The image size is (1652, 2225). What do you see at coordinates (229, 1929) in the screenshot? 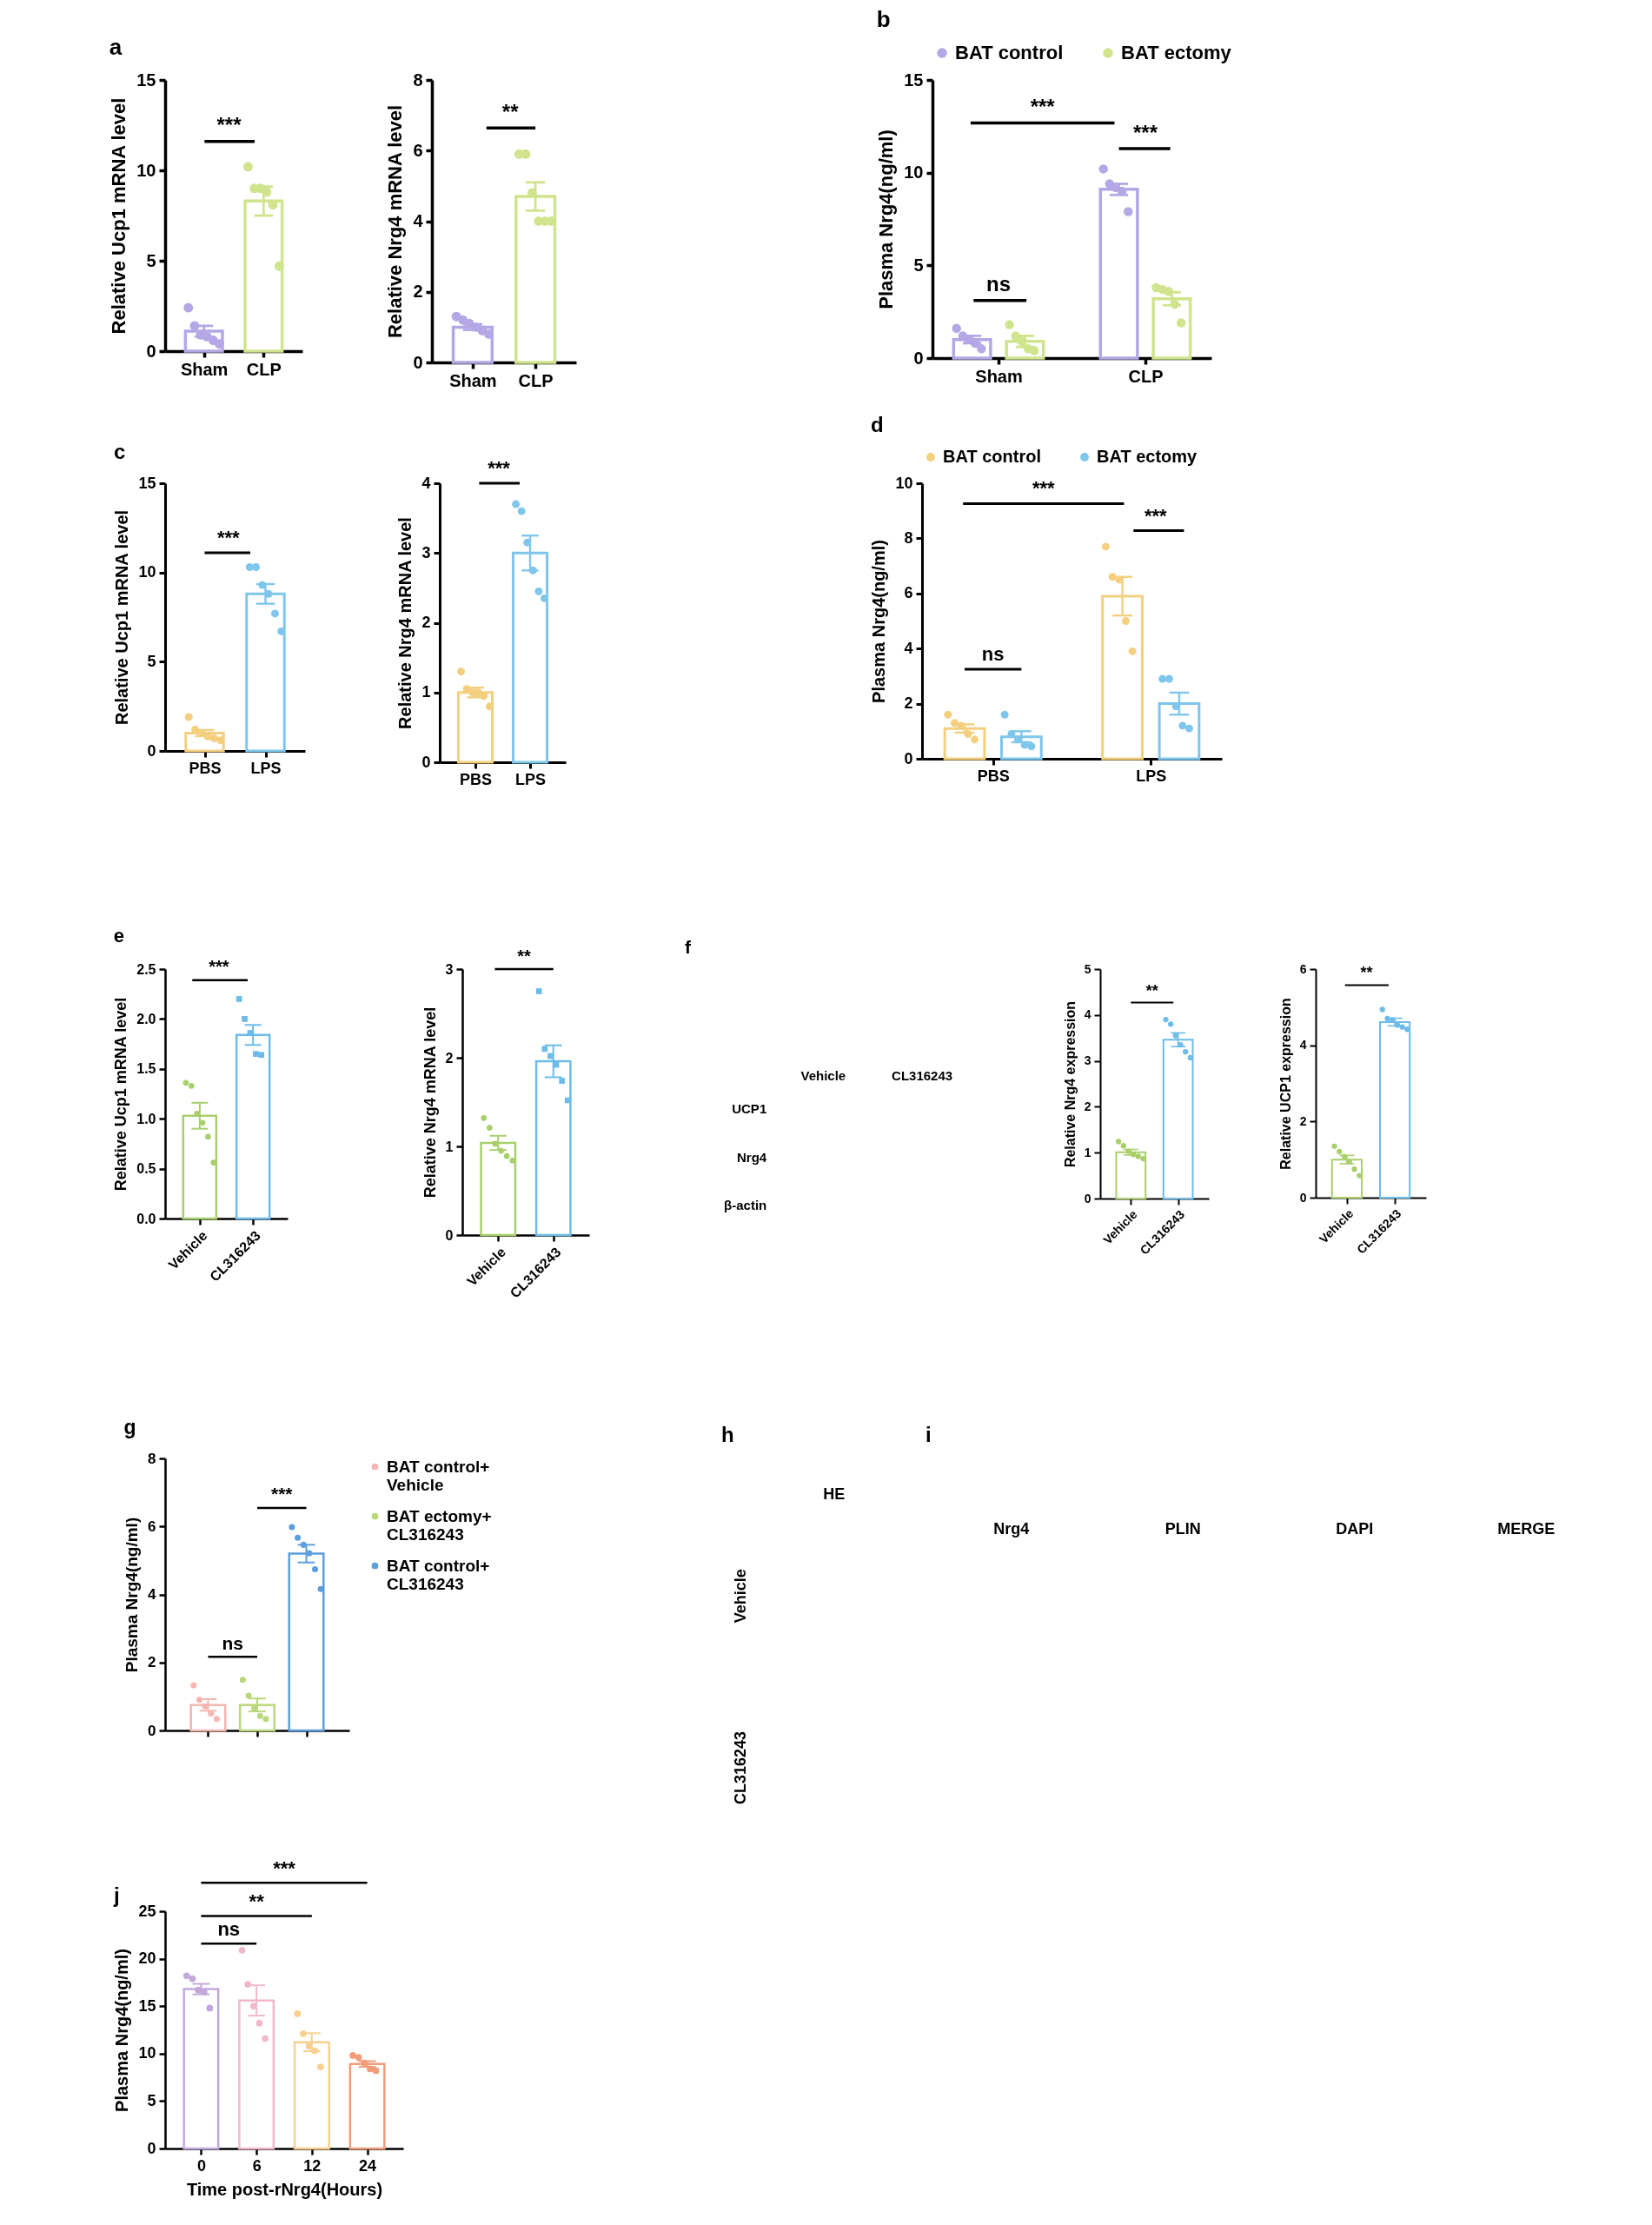
I see `annotation: ns` at bounding box center [229, 1929].